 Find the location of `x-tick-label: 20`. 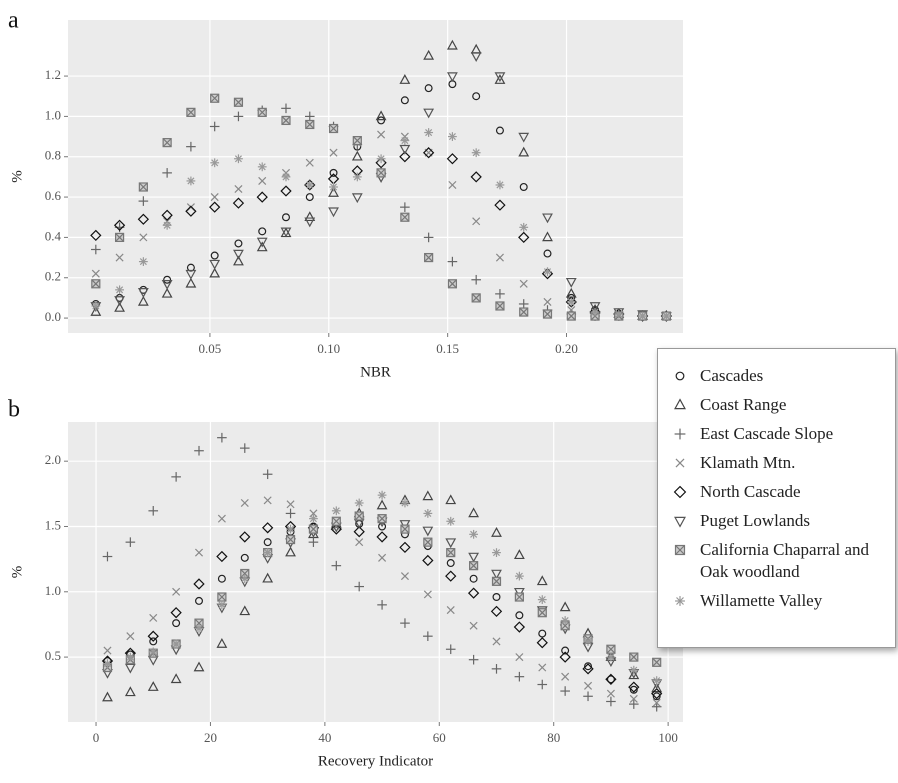

x-tick-label: 20 is located at coordinates (210, 737).